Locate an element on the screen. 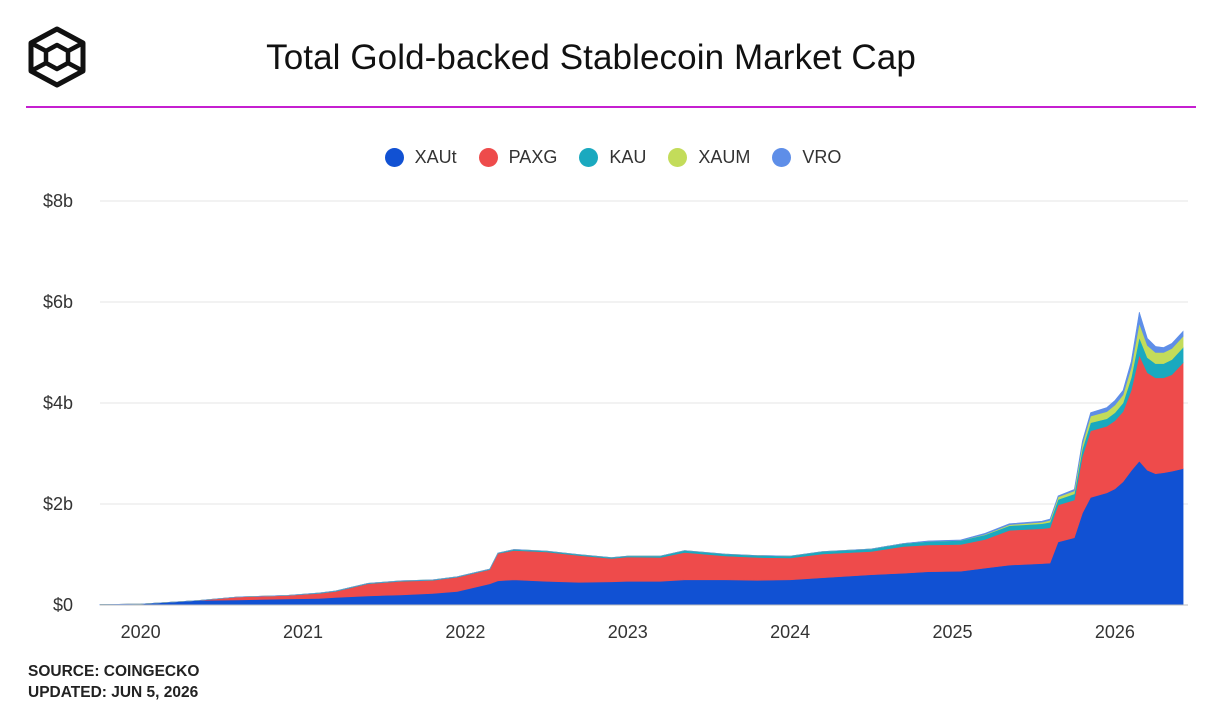 The height and width of the screenshot is (713, 1224). legend-item-paxg: PAXG is located at coordinates (518, 157).